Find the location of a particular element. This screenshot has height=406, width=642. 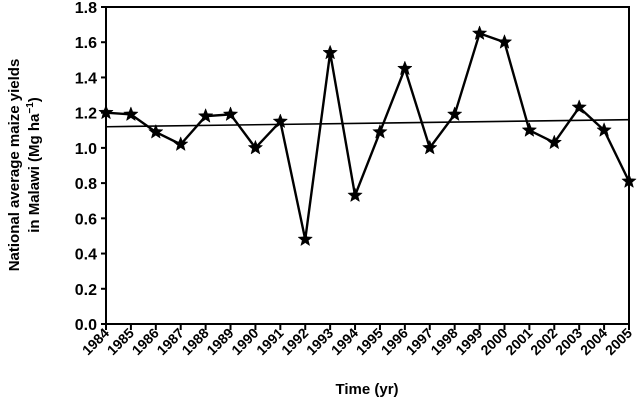

y-tick-label: 1.4 is located at coordinates (86, 78).